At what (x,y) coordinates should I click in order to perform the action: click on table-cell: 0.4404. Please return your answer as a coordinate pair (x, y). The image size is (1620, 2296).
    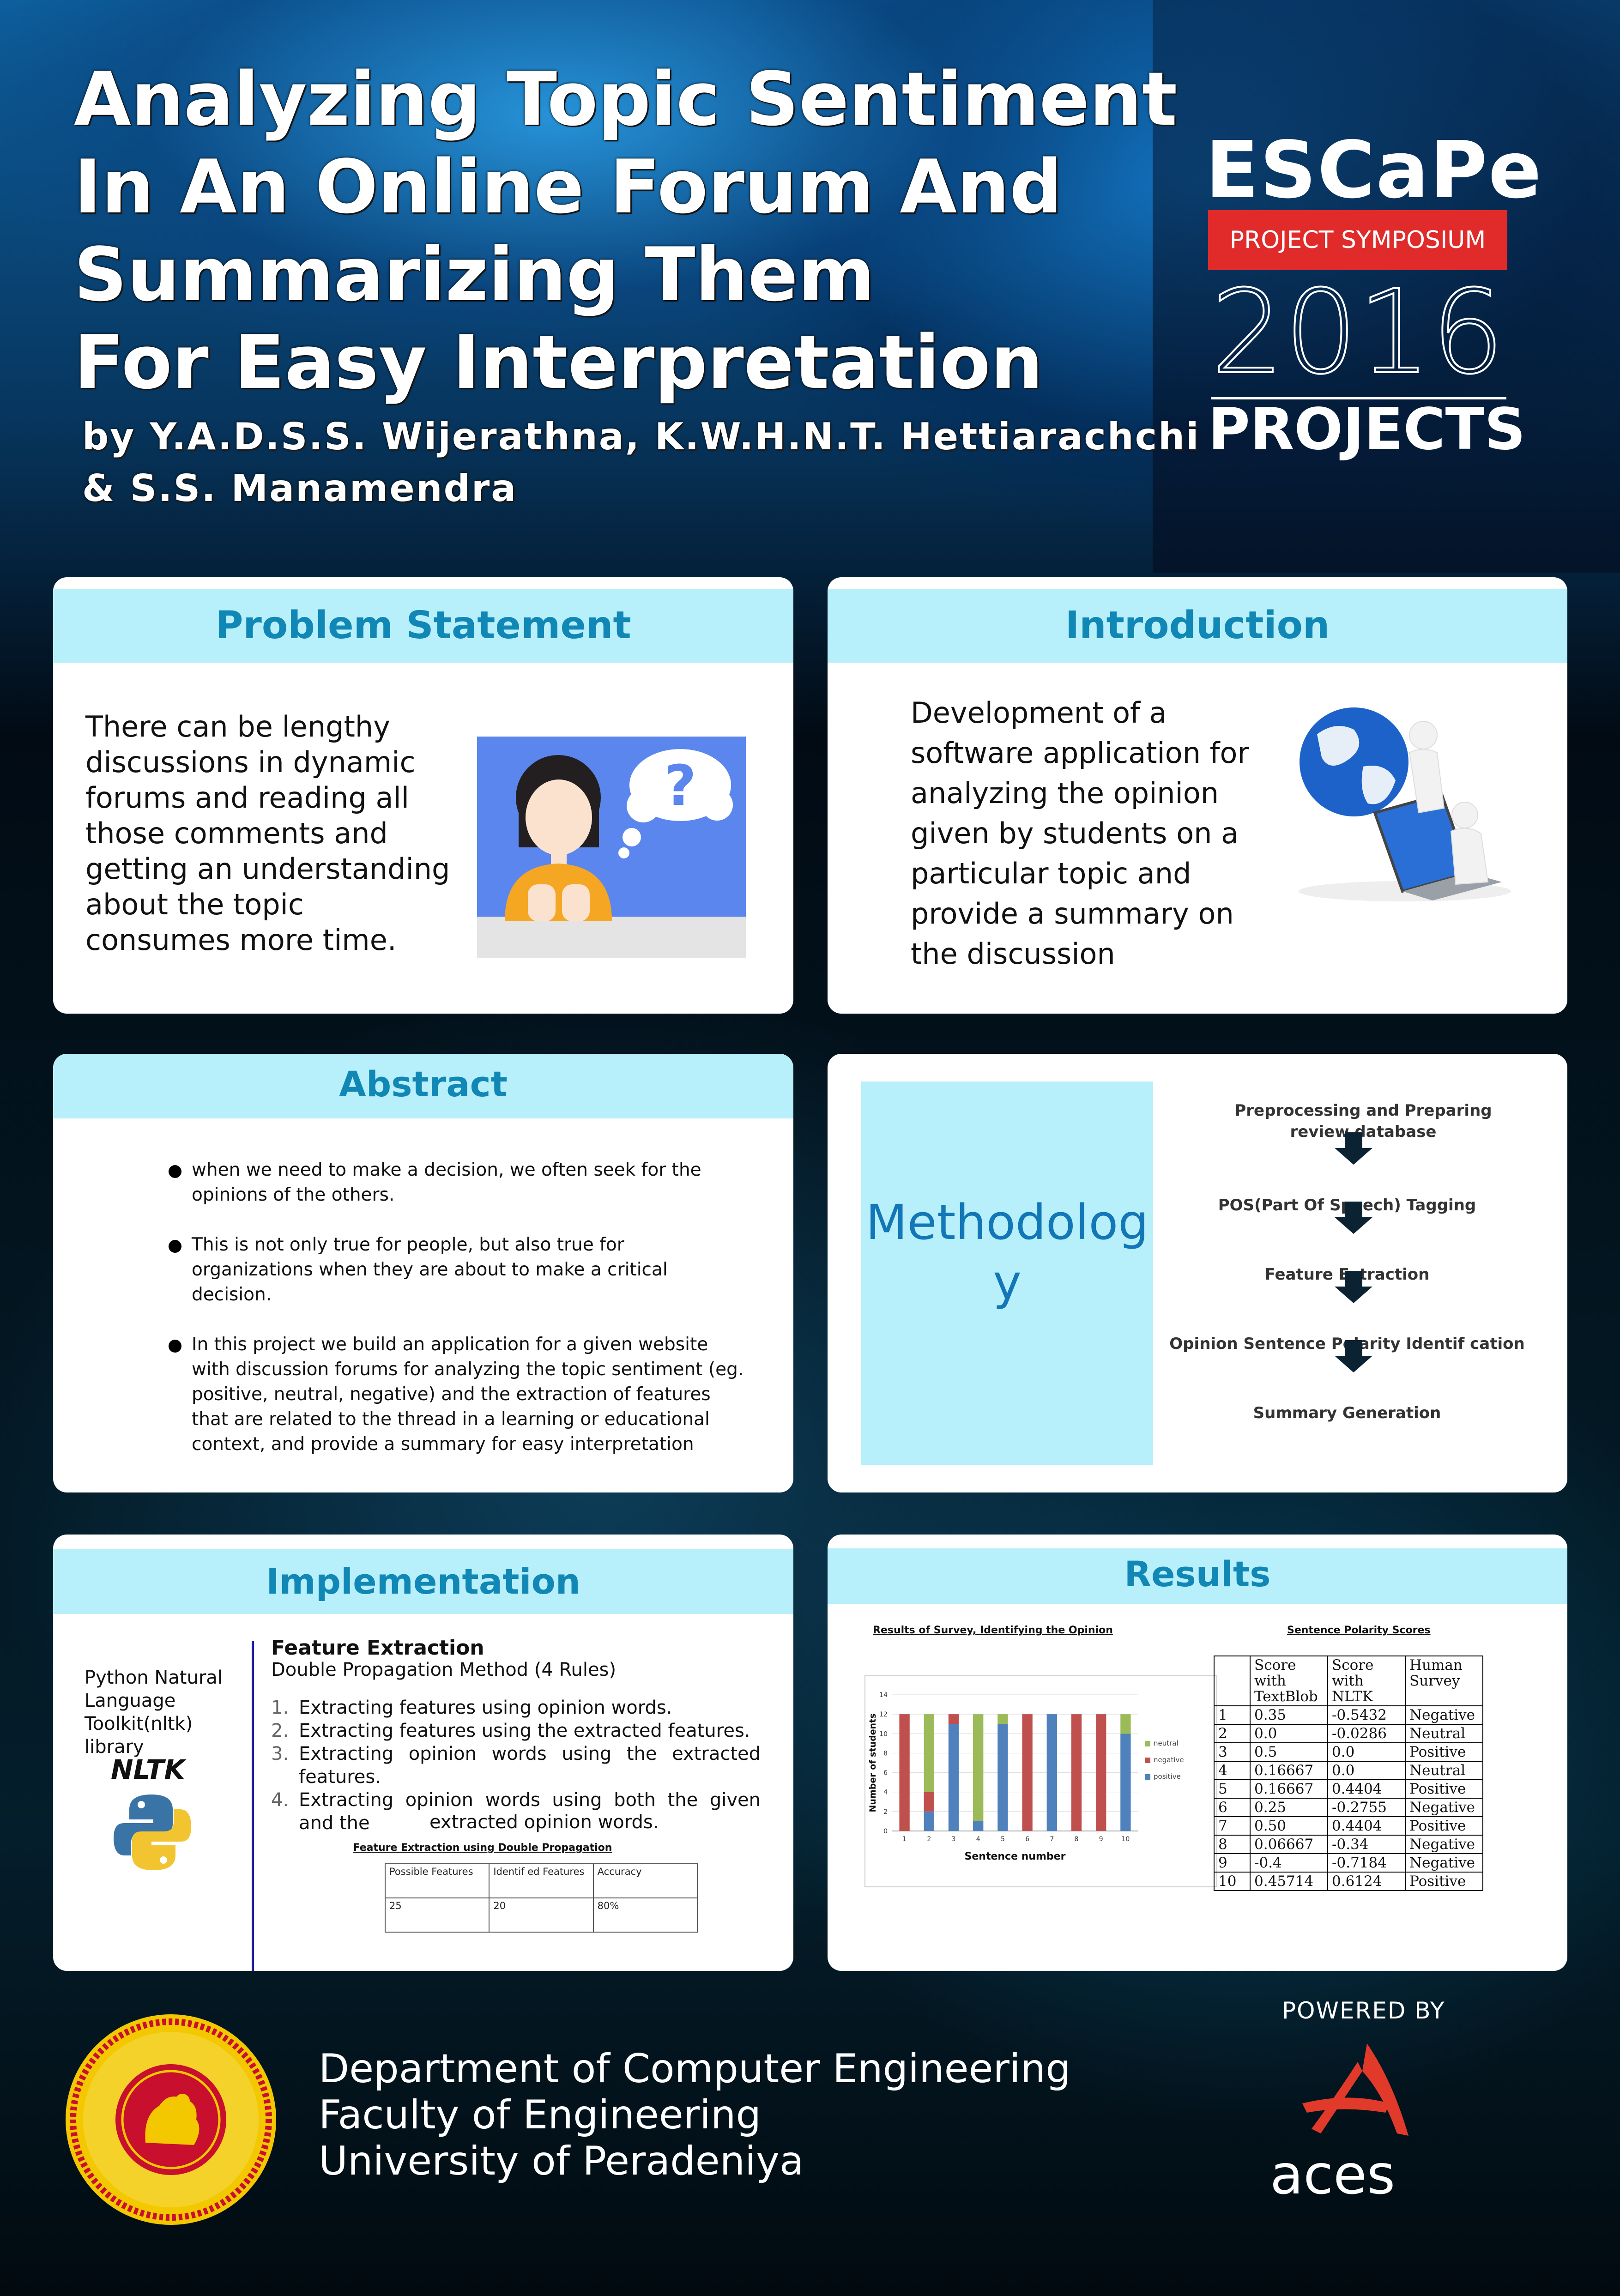
    Looking at the image, I should click on (1367, 1789).